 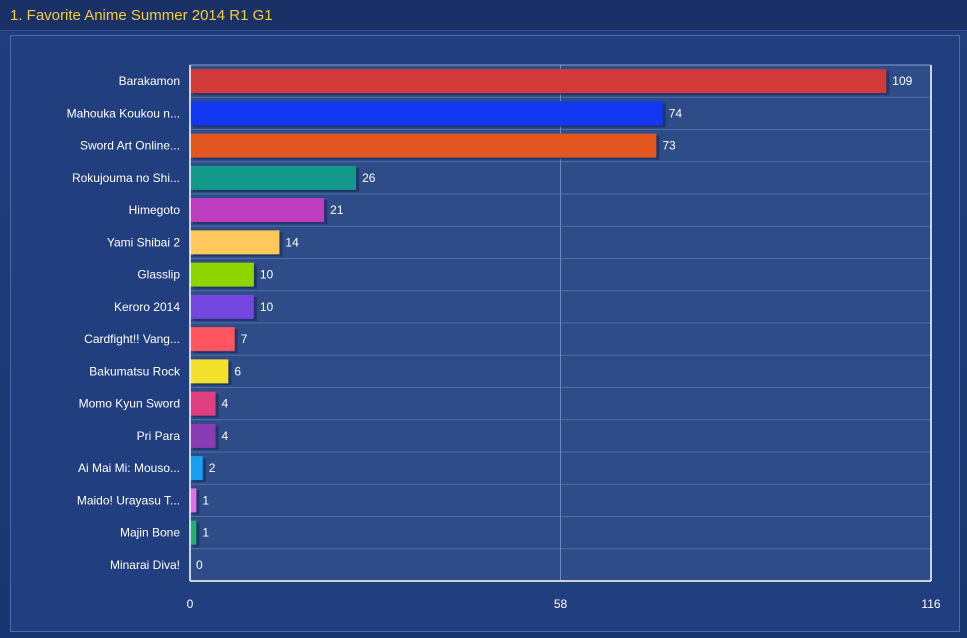 What do you see at coordinates (159, 436) in the screenshot?
I see `category-label: Pri Para` at bounding box center [159, 436].